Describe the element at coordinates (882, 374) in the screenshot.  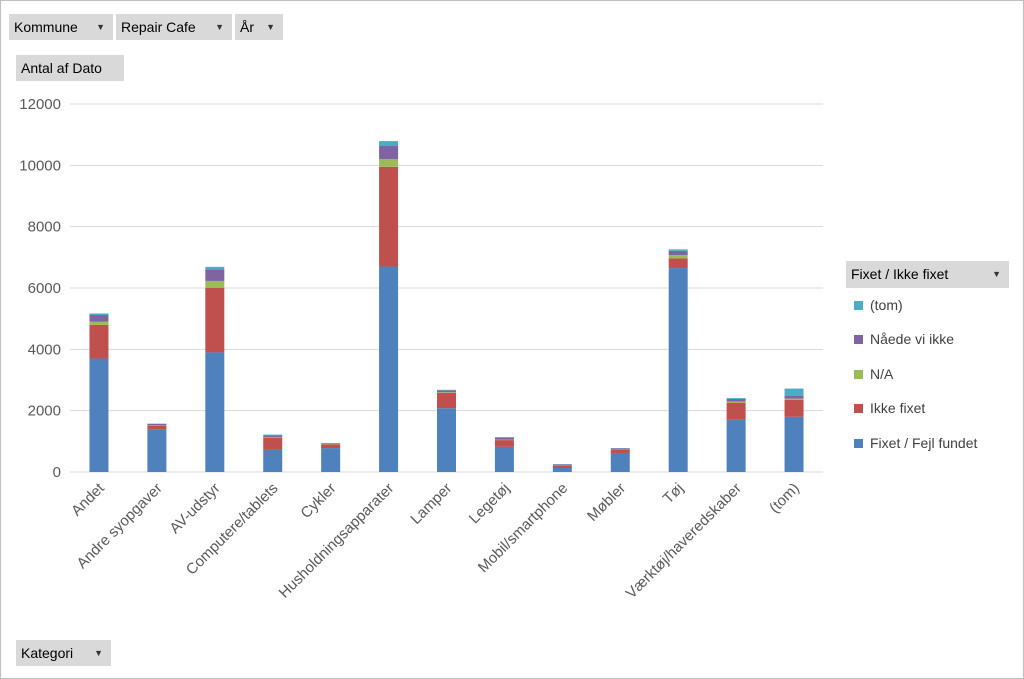
I see `legend-label: N/A` at that location.